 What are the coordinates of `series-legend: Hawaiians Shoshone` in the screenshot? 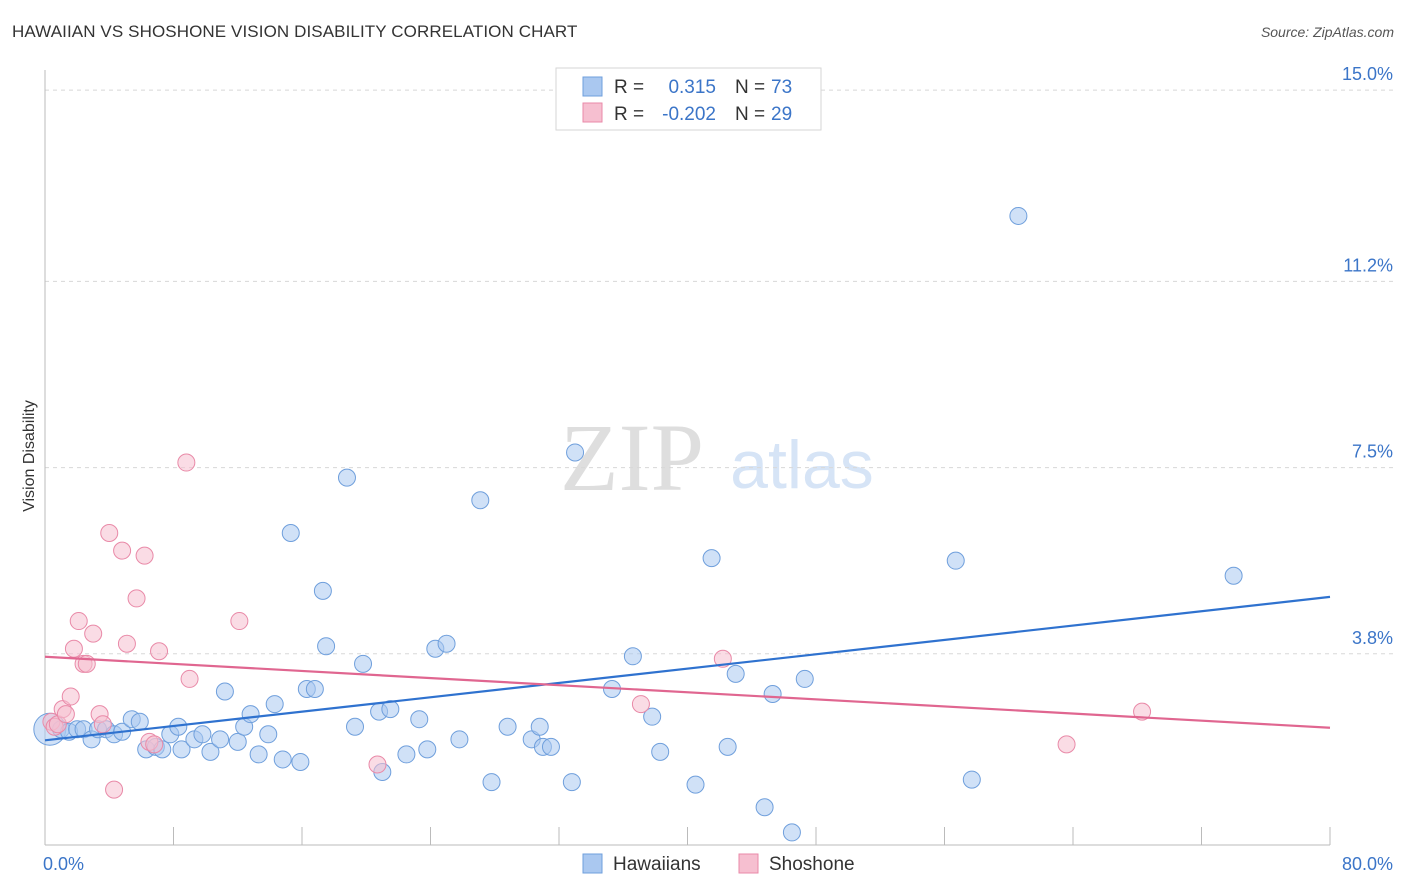 It's located at (718, 864).